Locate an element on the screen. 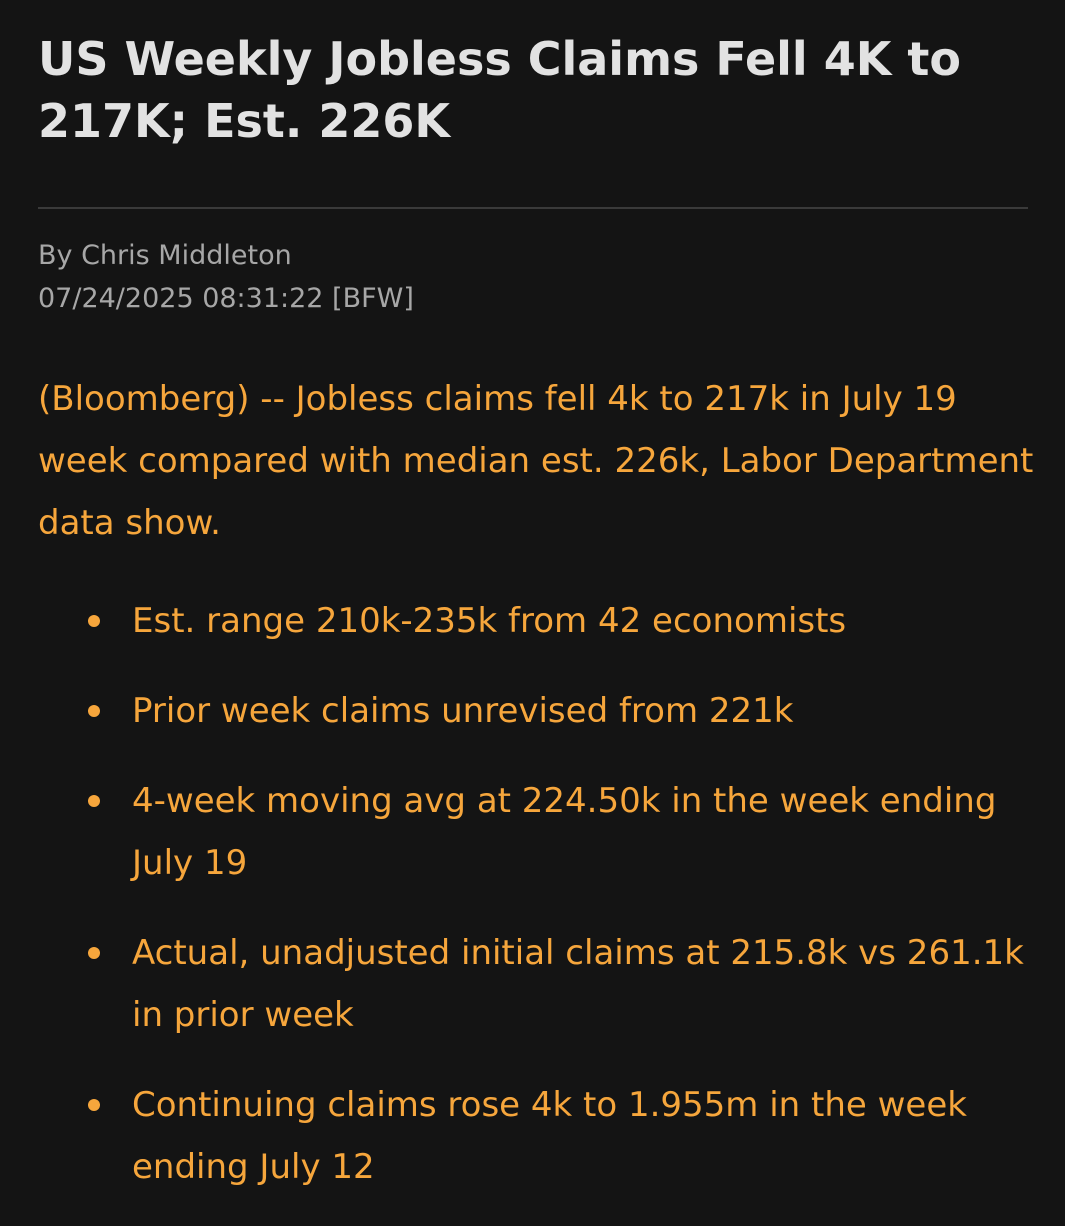 This screenshot has width=1065, height=1226. article-byline: By Chris Middleton is located at coordinates (165, 255).